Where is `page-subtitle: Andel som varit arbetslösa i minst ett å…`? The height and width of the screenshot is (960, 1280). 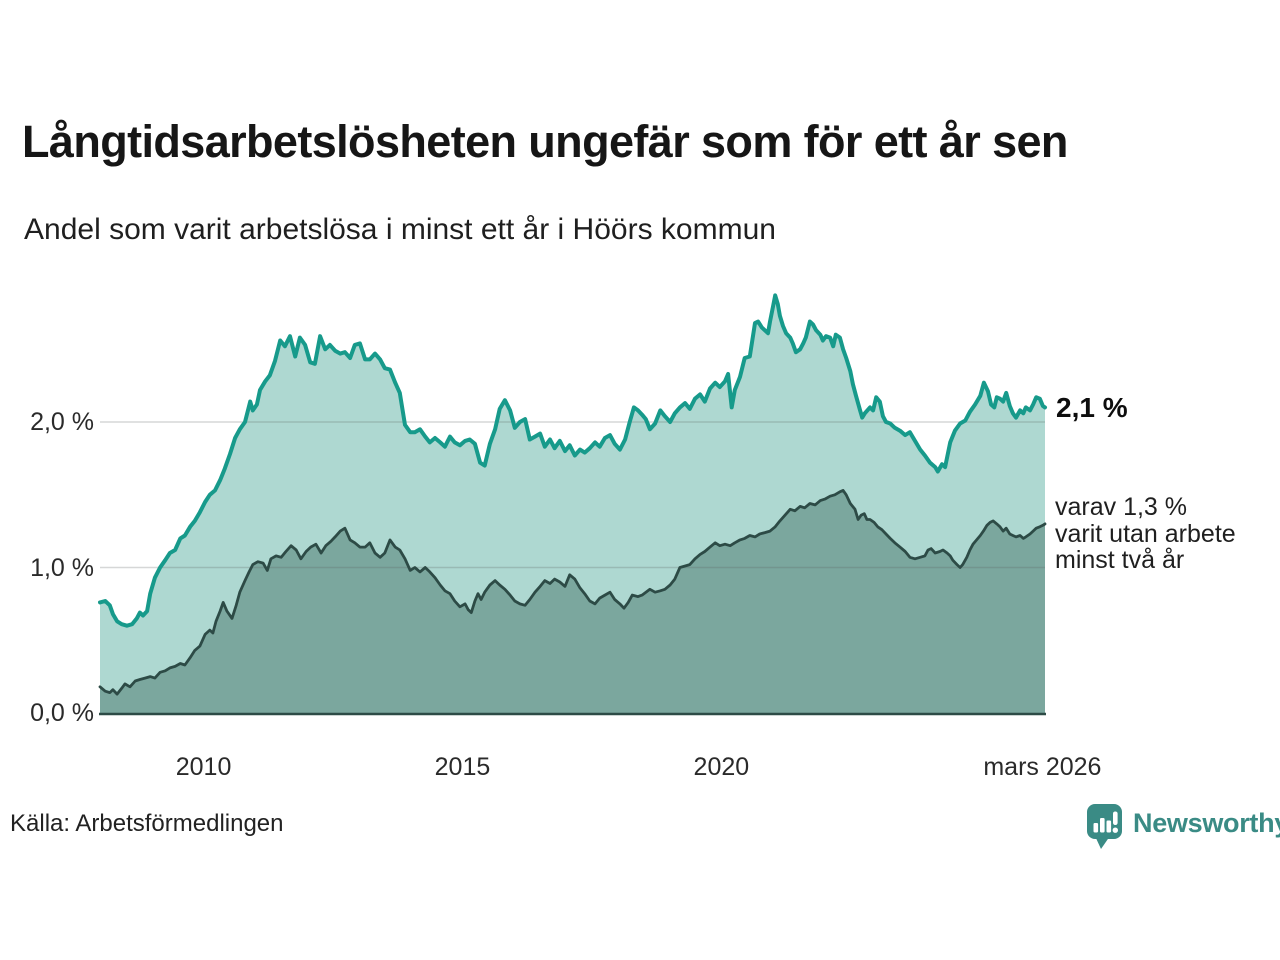
page-subtitle: Andel som varit arbetslösa i minst ett å… is located at coordinates (400, 229).